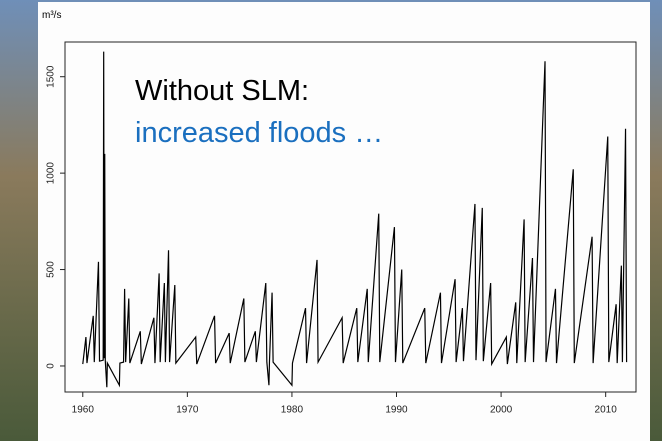 The width and height of the screenshot is (662, 441). Describe the element at coordinates (51, 366) in the screenshot. I see `y-tick-label: 0` at that location.